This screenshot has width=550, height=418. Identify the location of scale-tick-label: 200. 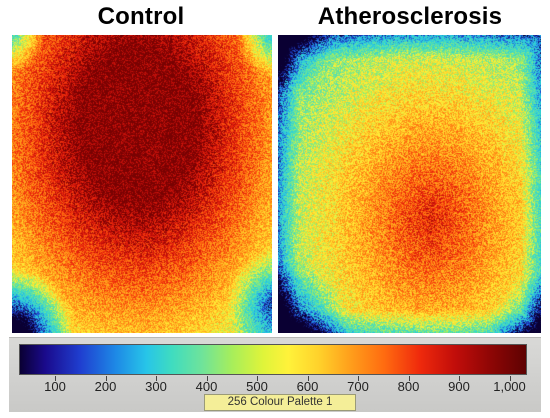
(105, 386).